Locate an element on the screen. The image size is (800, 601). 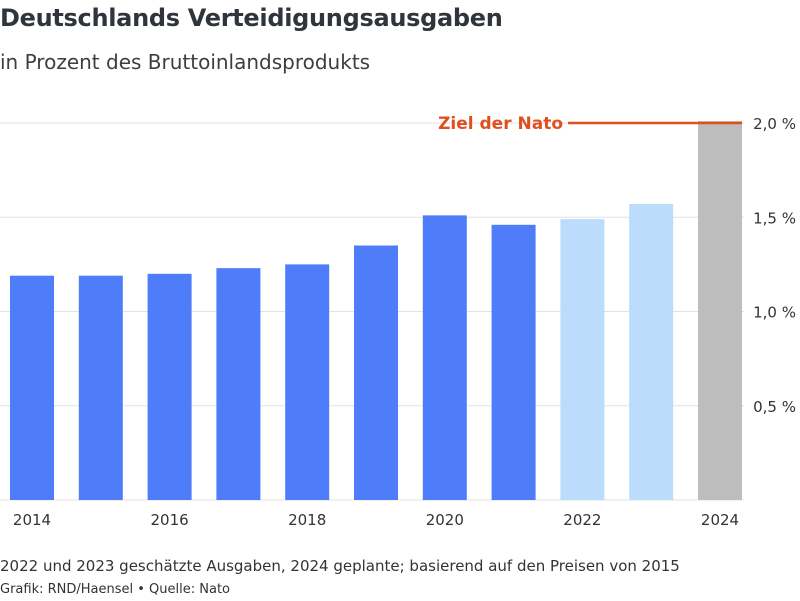
x-tick-label: 2018 is located at coordinates (307, 520).